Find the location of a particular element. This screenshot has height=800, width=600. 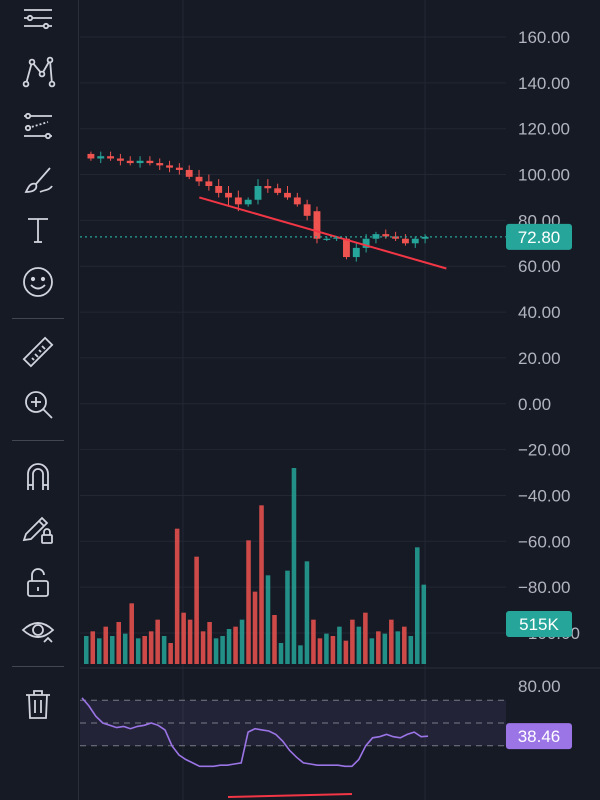

smiley-icon is located at coordinates (38, 282).